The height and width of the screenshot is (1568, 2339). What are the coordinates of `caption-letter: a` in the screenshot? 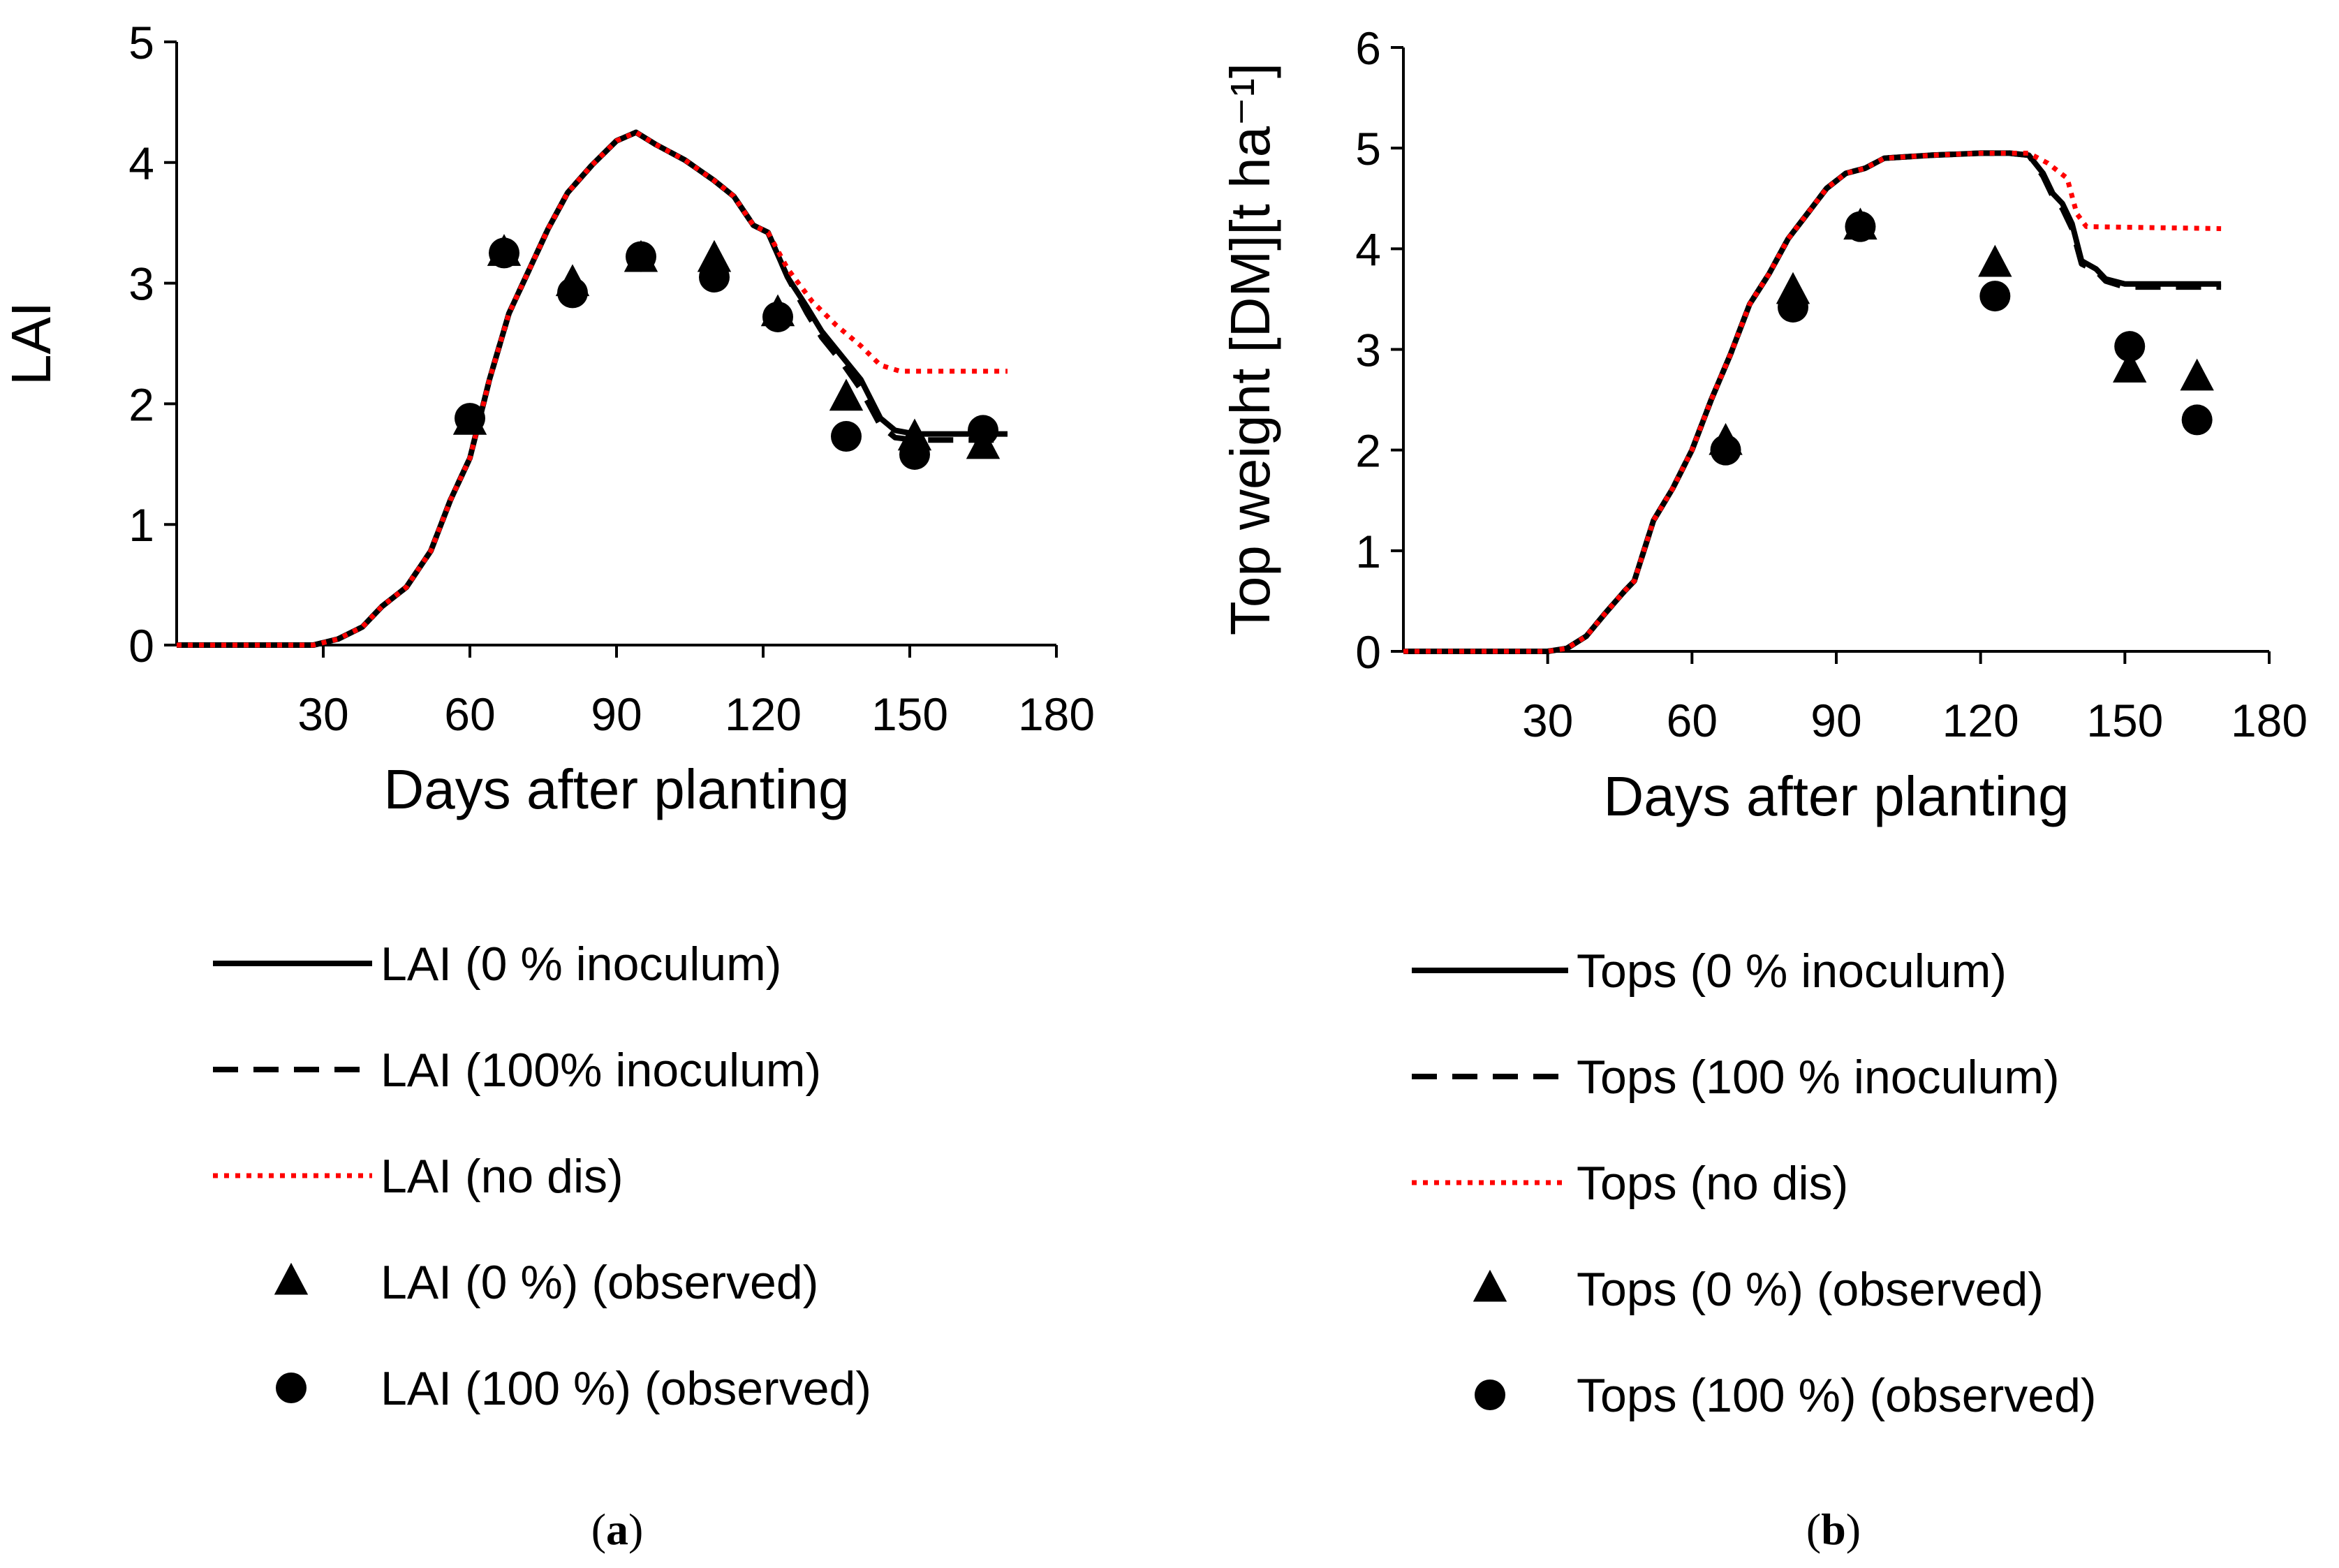 It's located at (617, 1529).